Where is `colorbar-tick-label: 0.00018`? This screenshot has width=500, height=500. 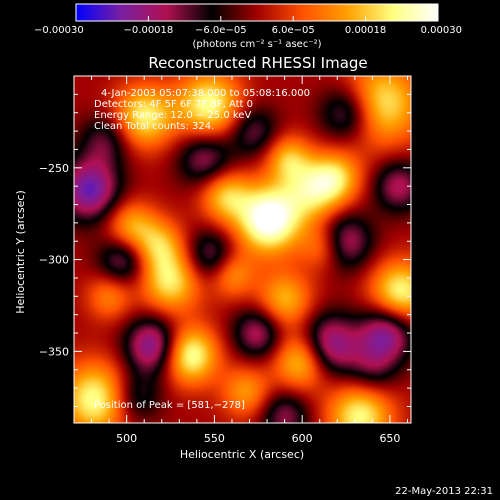 colorbar-tick-label: 0.00018 is located at coordinates (365, 30).